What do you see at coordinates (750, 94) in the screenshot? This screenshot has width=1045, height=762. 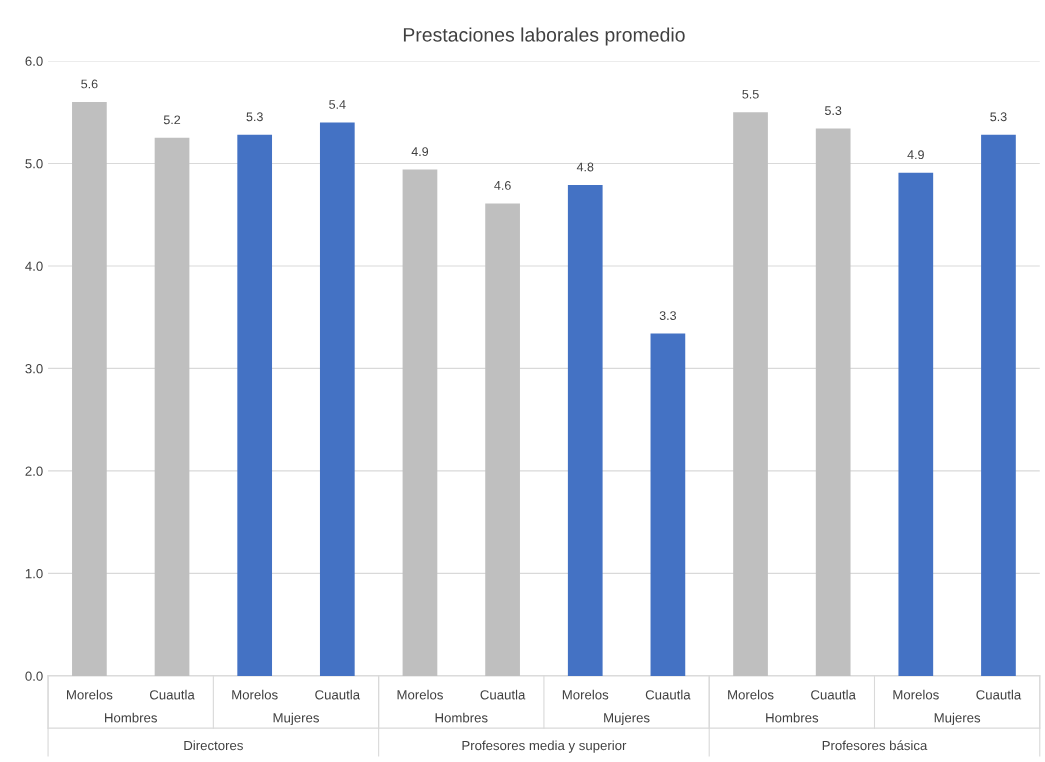 I see `data-label: 5.5` at bounding box center [750, 94].